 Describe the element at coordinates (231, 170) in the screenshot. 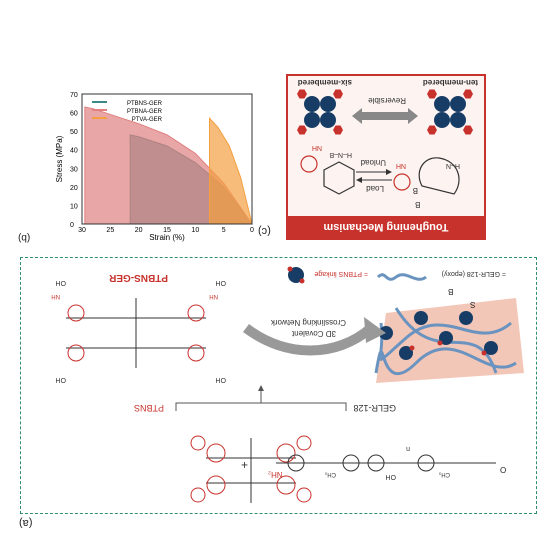

I see `area-ptva-ger` at that location.